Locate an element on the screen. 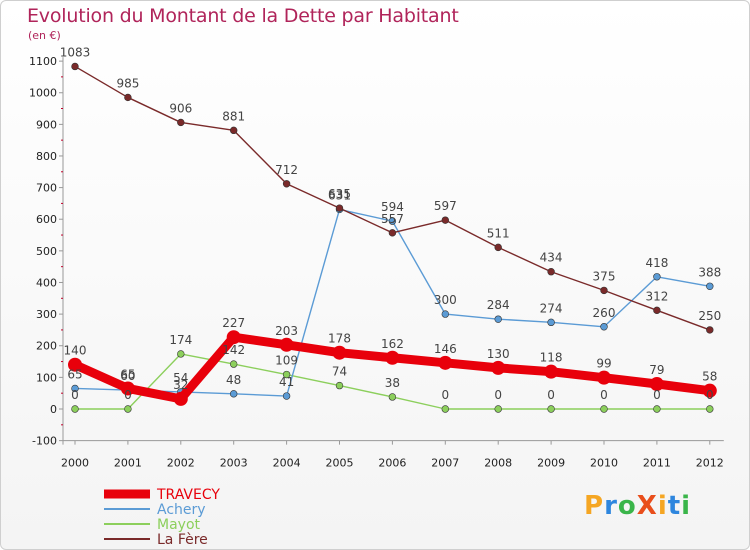  data-label: 174 is located at coordinates (180, 340).